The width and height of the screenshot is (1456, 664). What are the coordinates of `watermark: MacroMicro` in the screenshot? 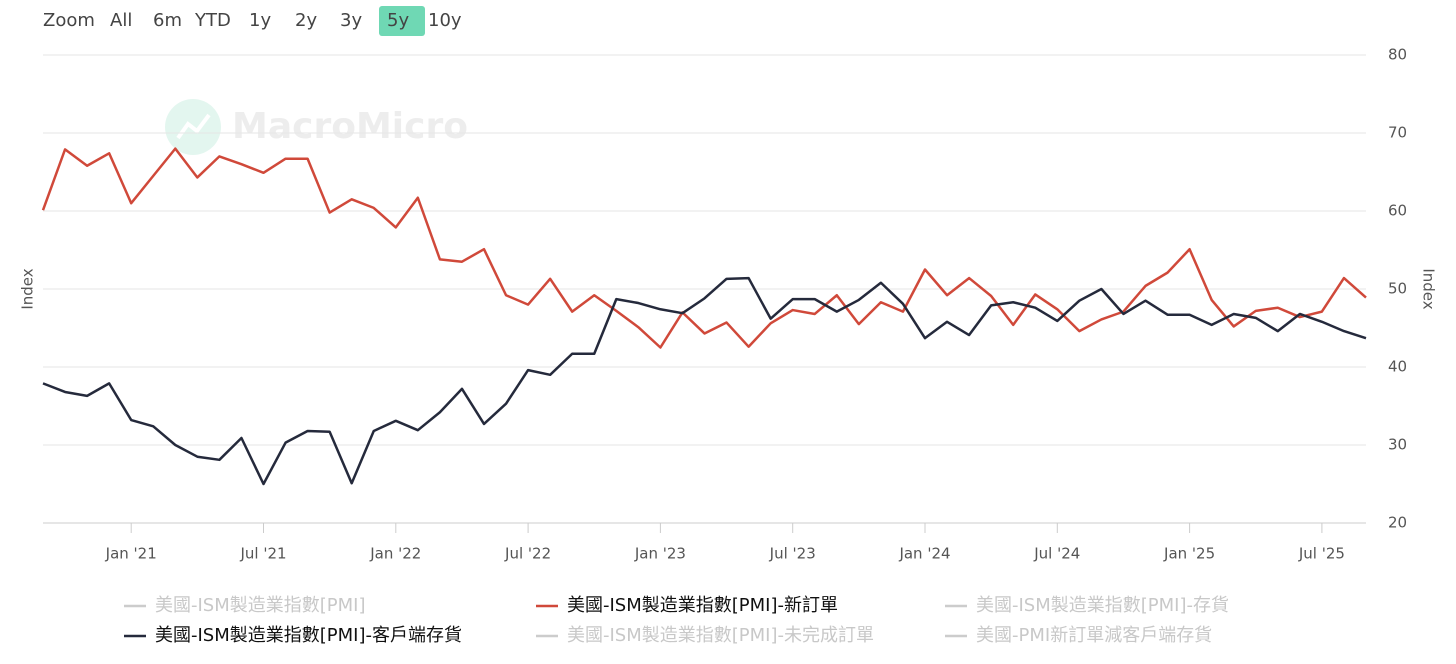 It's located at (316, 127).